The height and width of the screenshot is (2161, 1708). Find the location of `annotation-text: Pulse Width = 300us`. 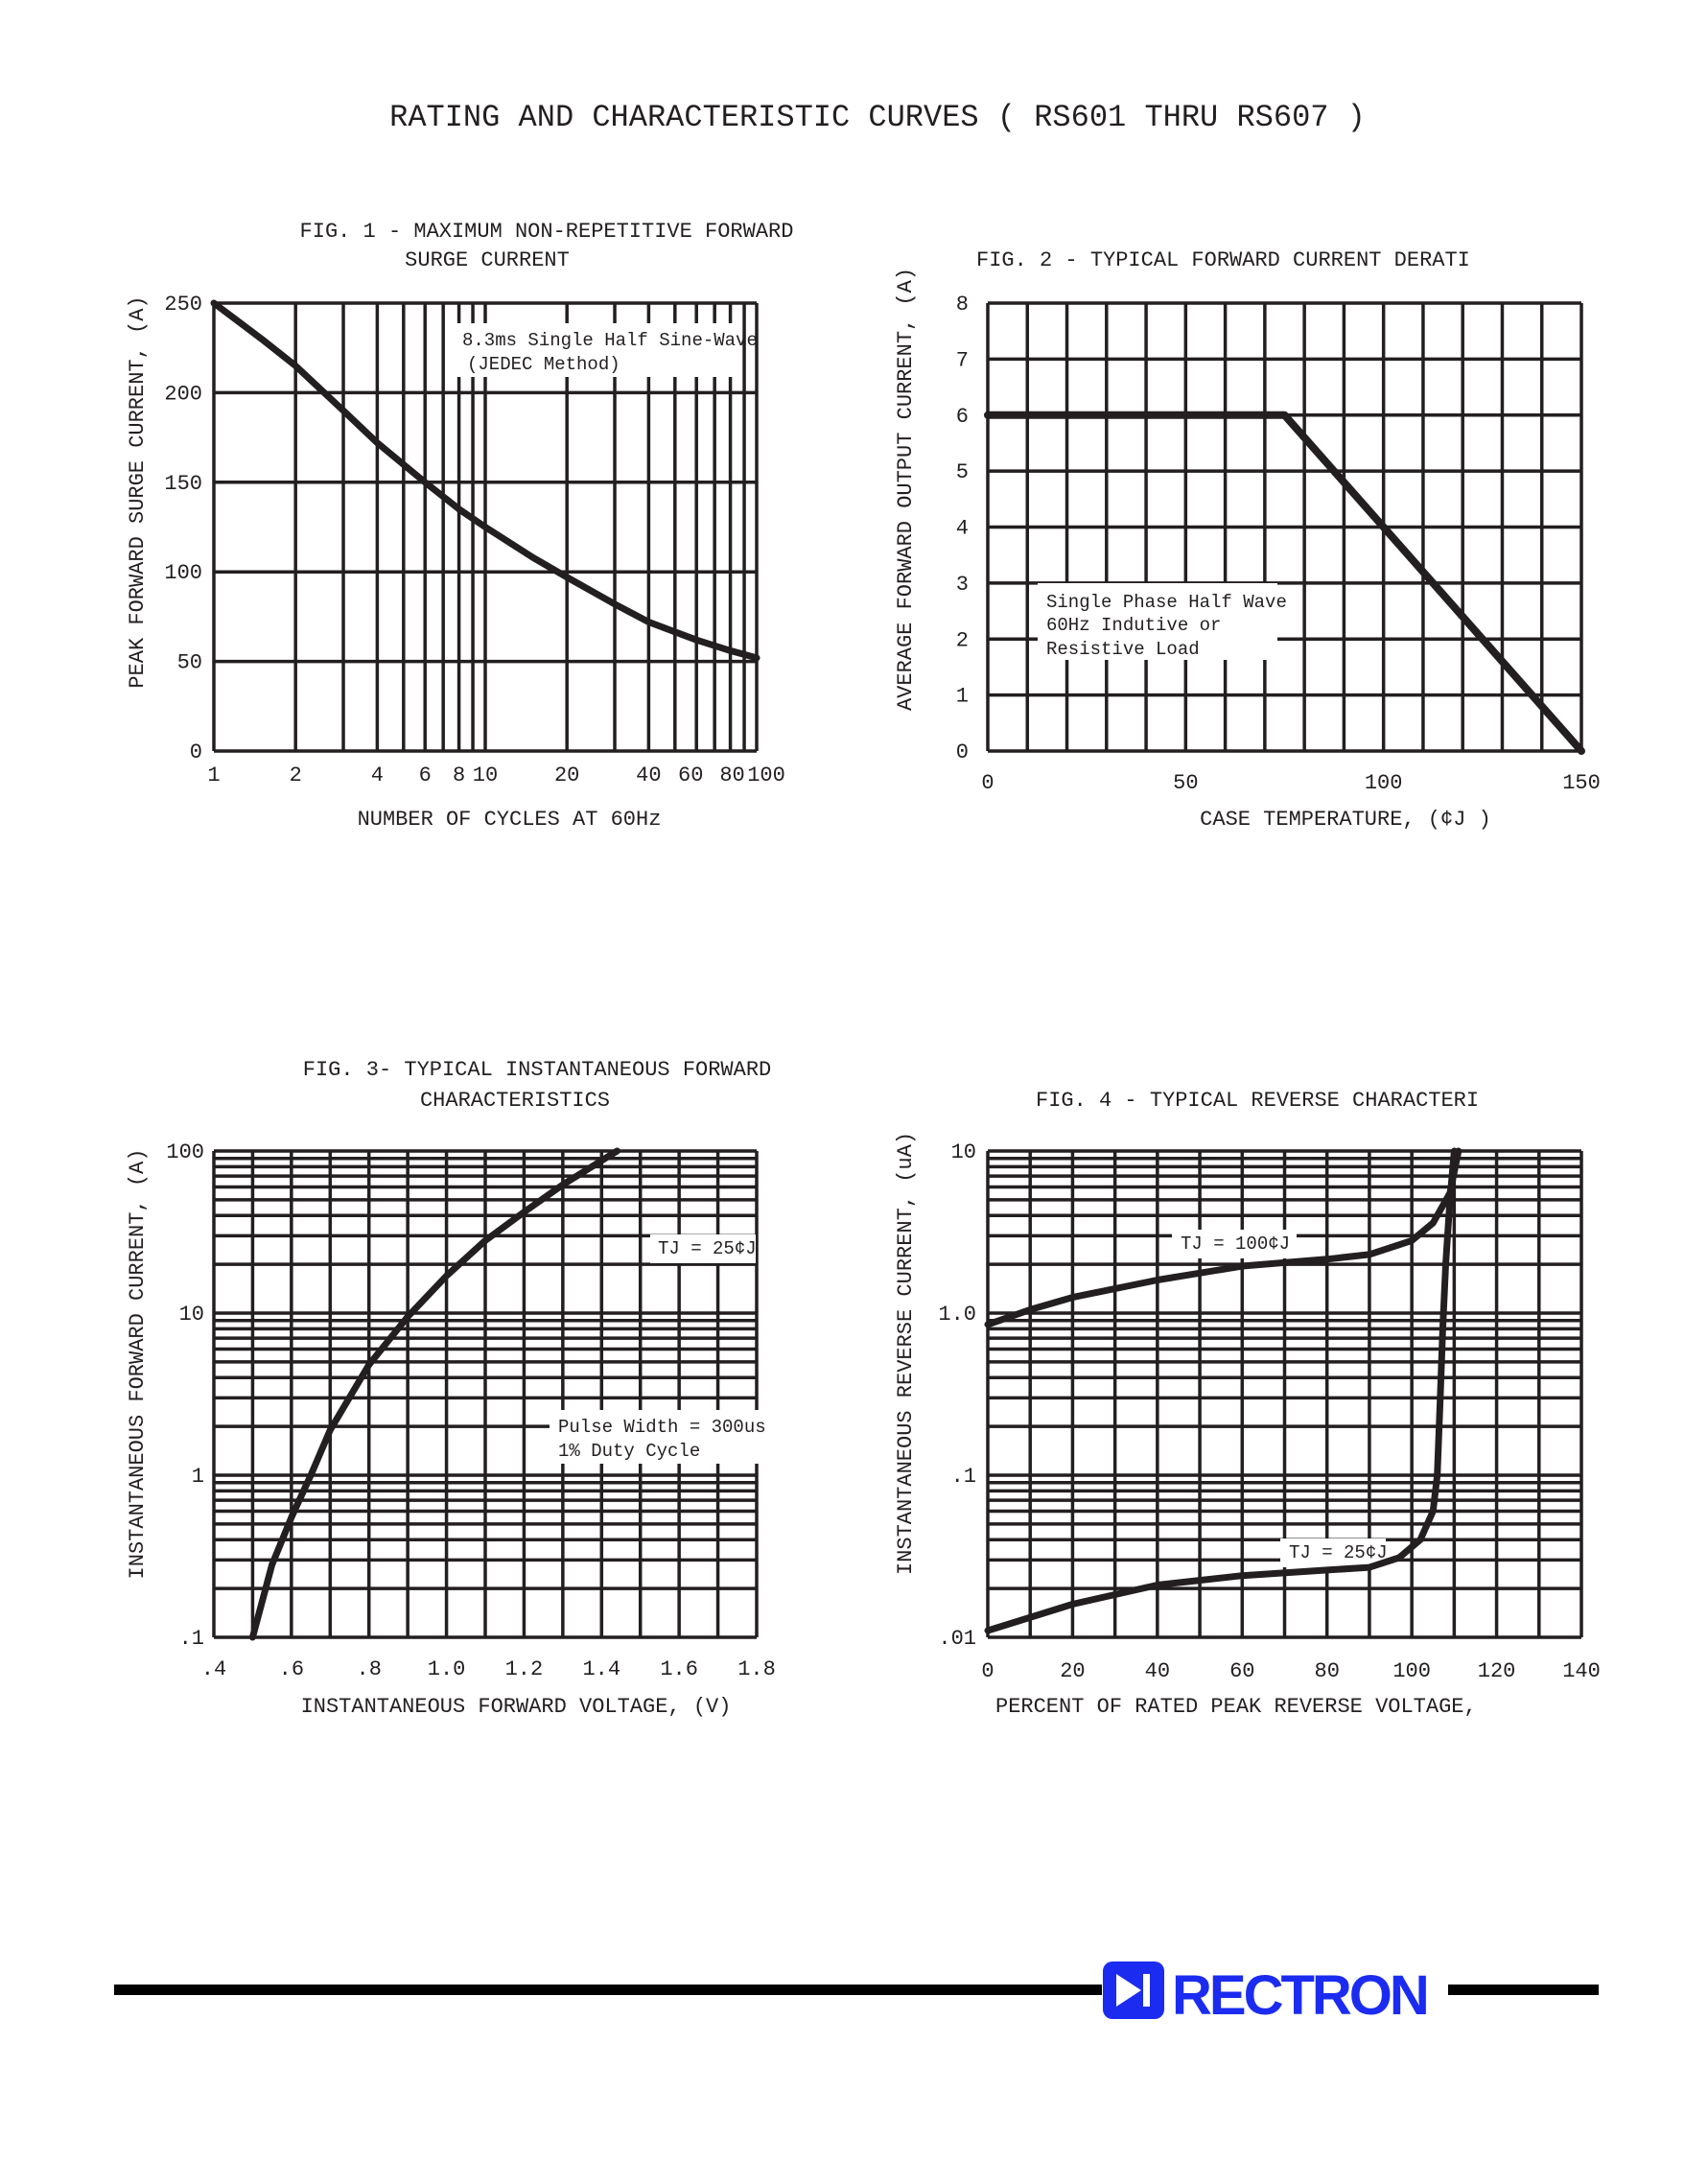

annotation-text: Pulse Width = 300us is located at coordinates (662, 1427).